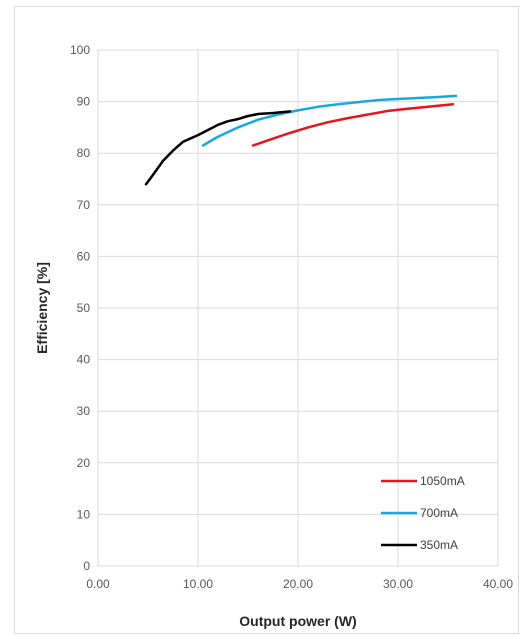  What do you see at coordinates (498, 584) in the screenshot?
I see `x-tick-label: 40.00` at bounding box center [498, 584].